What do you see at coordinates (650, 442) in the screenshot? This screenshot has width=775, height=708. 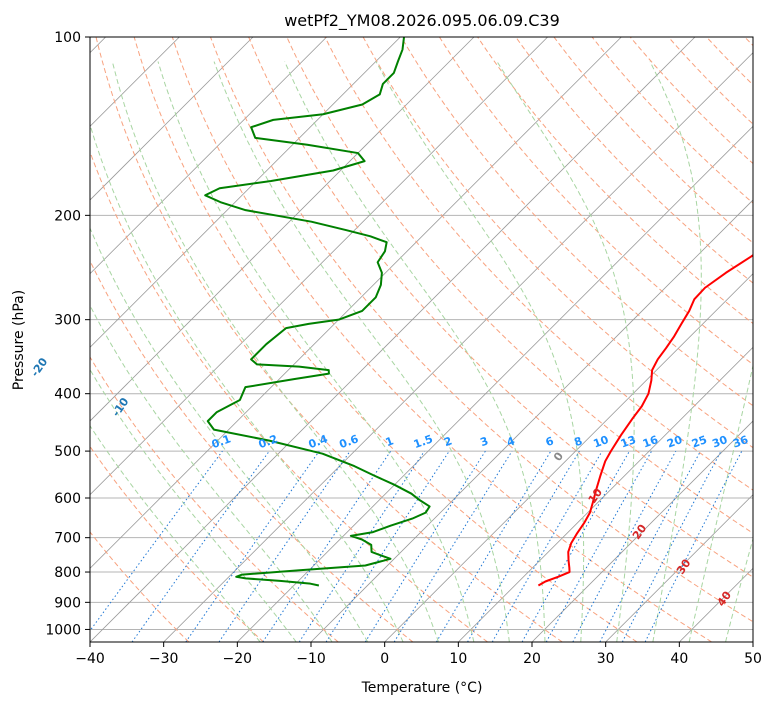 I see `mixing-ratio-label: 16` at bounding box center [650, 442].